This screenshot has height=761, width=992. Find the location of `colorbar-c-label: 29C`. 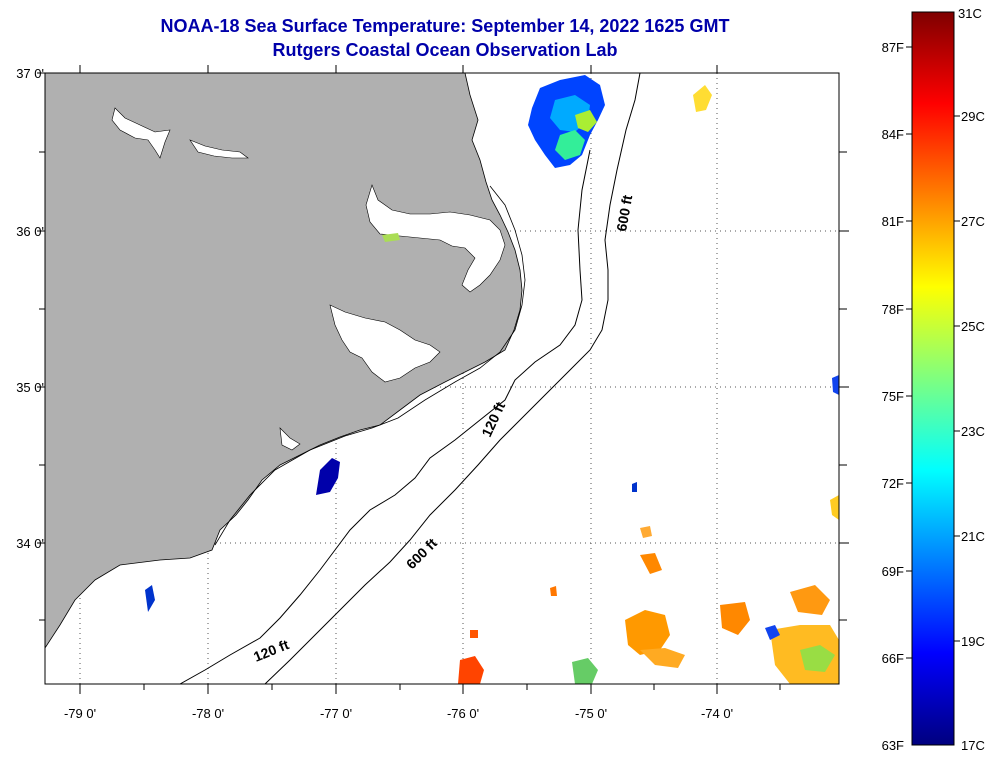

colorbar-c-label: 29C is located at coordinates (973, 116).